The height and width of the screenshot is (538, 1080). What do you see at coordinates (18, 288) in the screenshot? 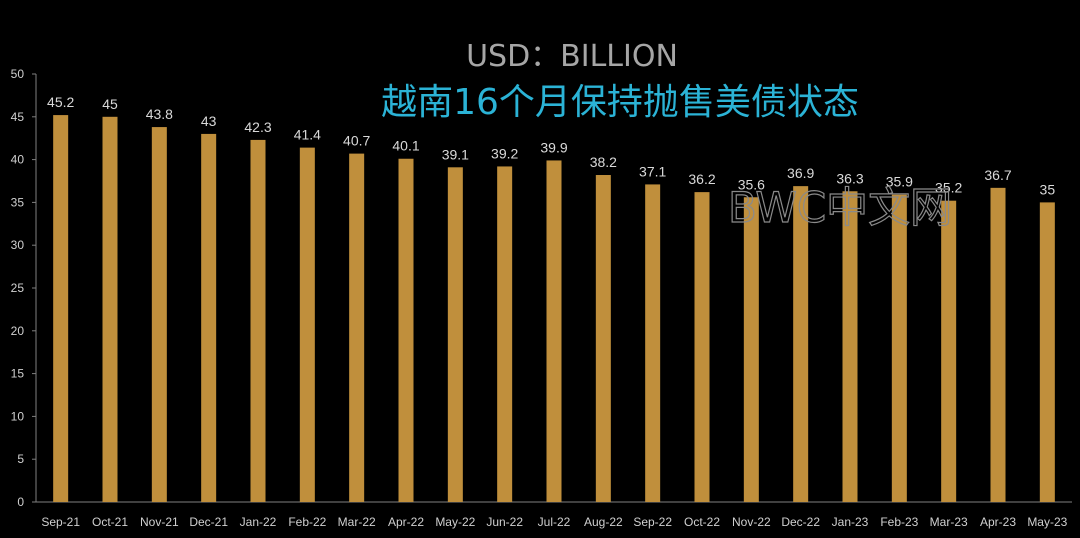
I see `y-tick-label: 25` at bounding box center [18, 288].